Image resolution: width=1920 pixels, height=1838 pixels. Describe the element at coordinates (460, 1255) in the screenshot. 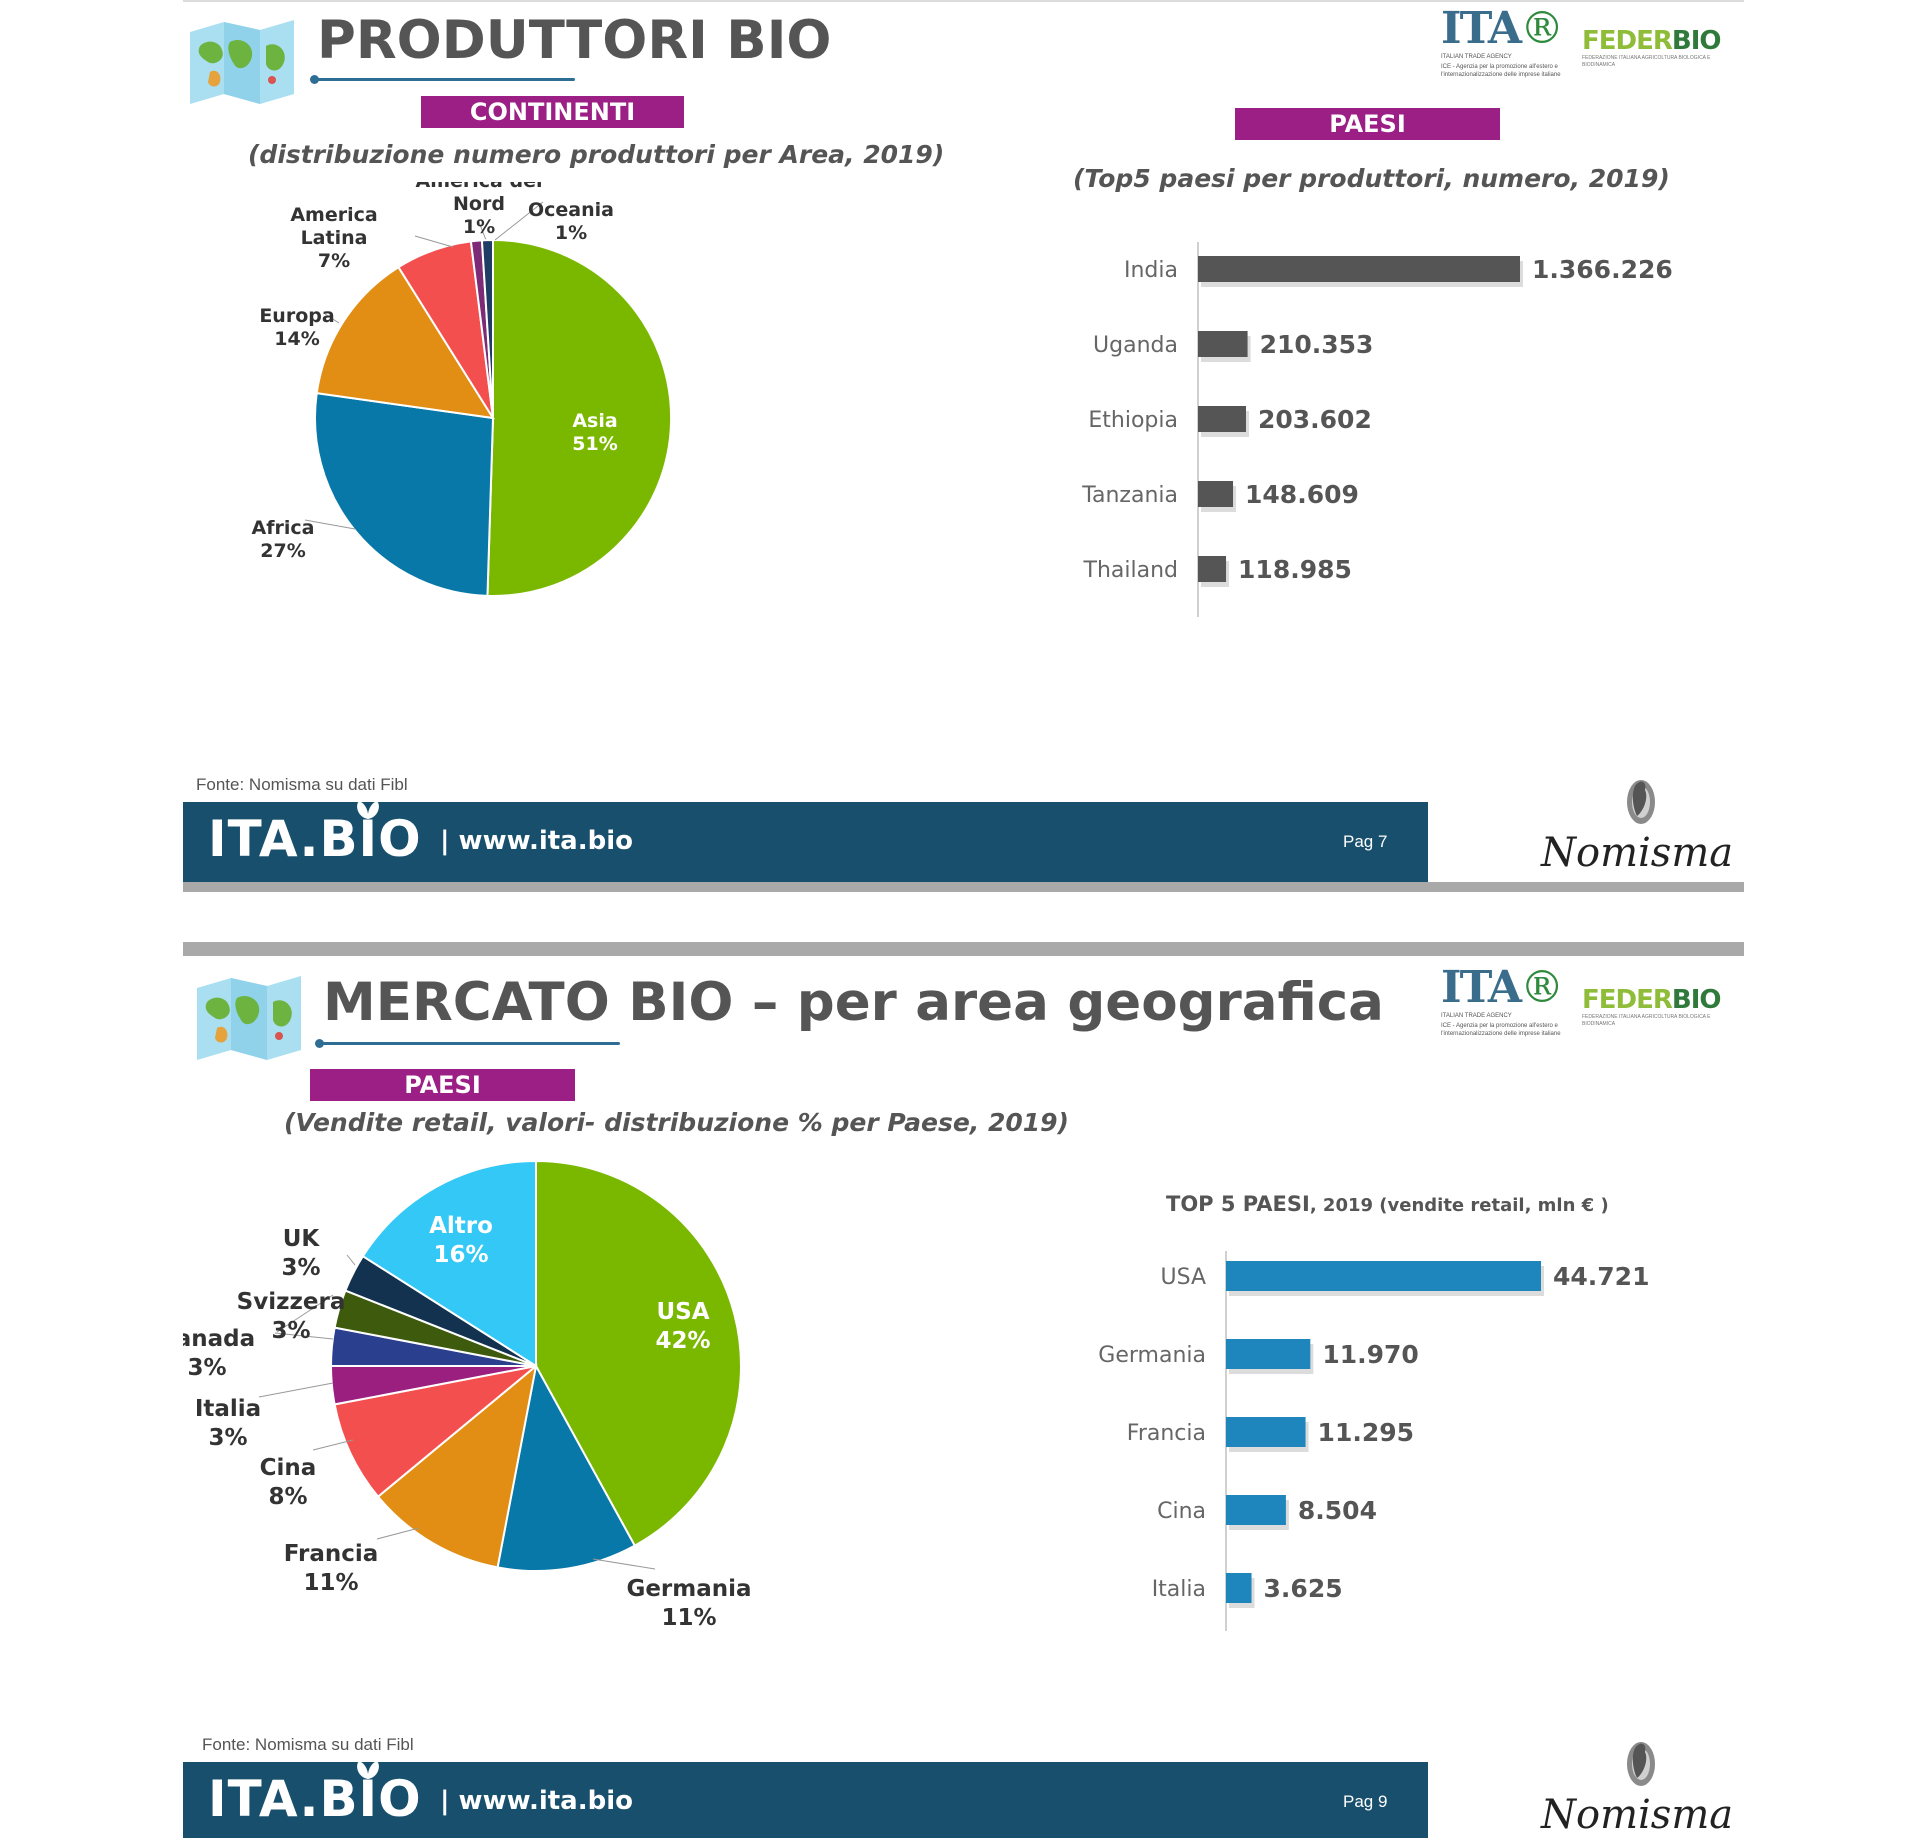

I see `pie-value-altro: 16%` at that location.